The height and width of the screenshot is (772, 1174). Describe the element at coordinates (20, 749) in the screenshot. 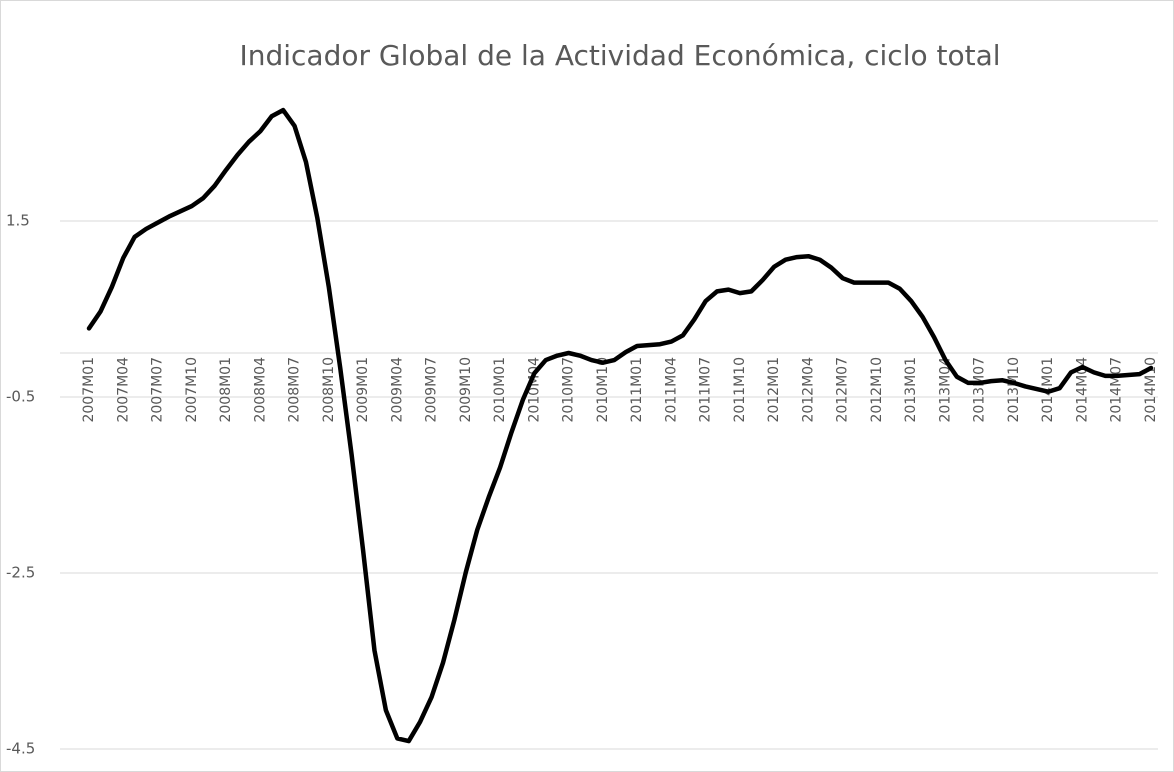

I see `y-tick-label: -4.5` at that location.